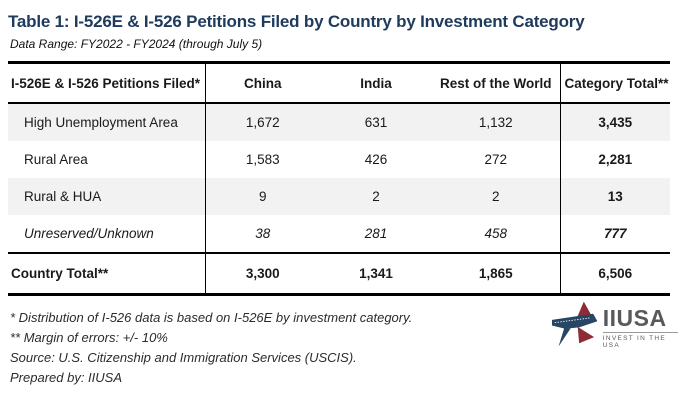 This screenshot has width=678, height=404. I want to click on cell-india: 281, so click(376, 233).